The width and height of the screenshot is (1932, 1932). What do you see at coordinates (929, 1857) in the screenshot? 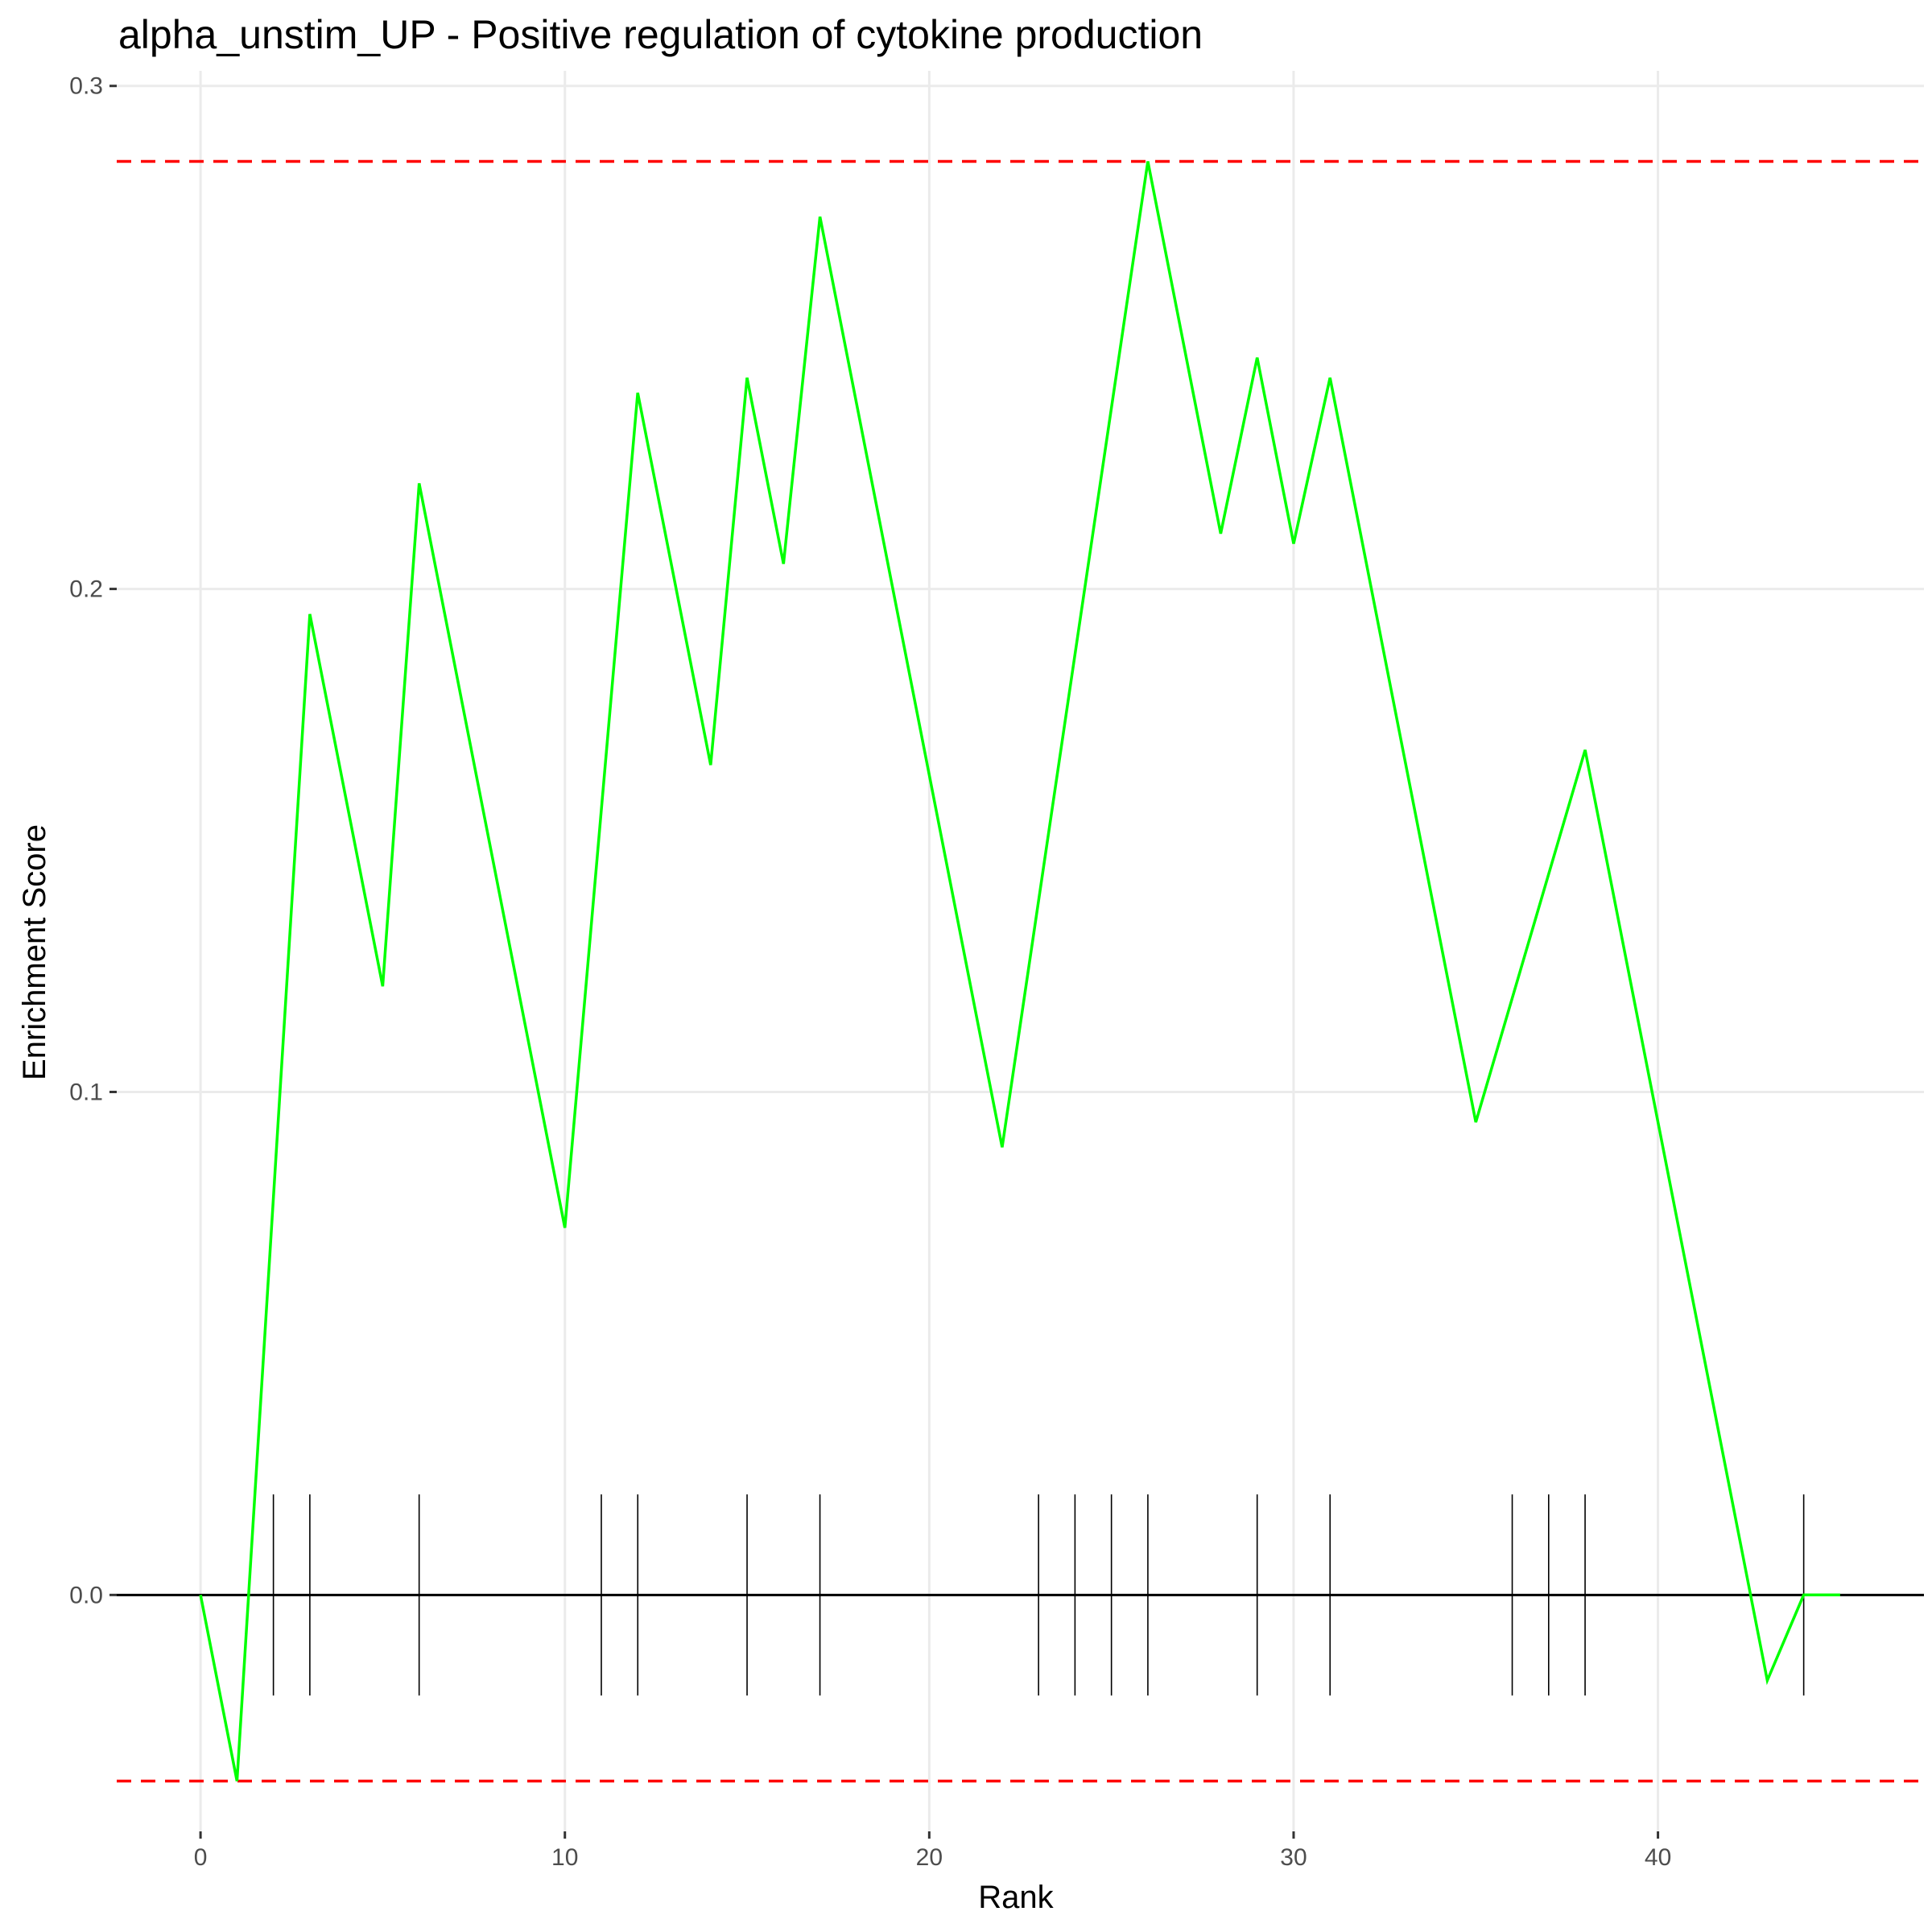
I see `x-tick-label: 20` at bounding box center [929, 1857].